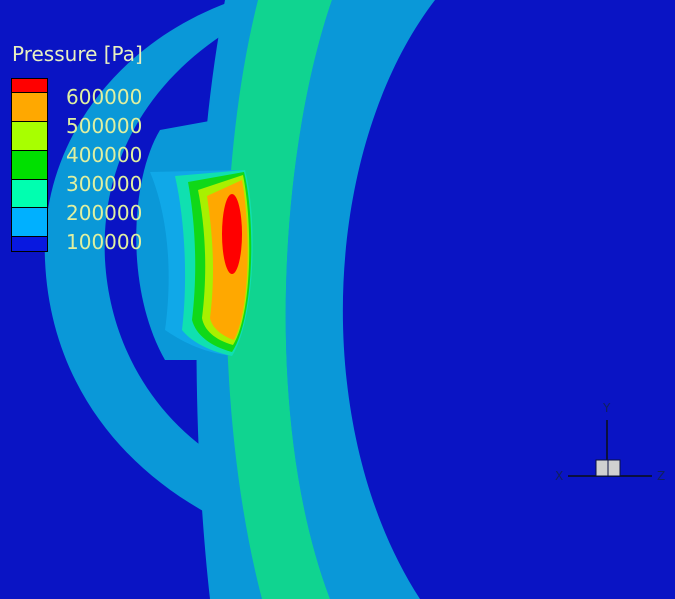 Image resolution: width=675 pixels, height=599 pixels. I want to click on legend-label: 600000, so click(104, 97).